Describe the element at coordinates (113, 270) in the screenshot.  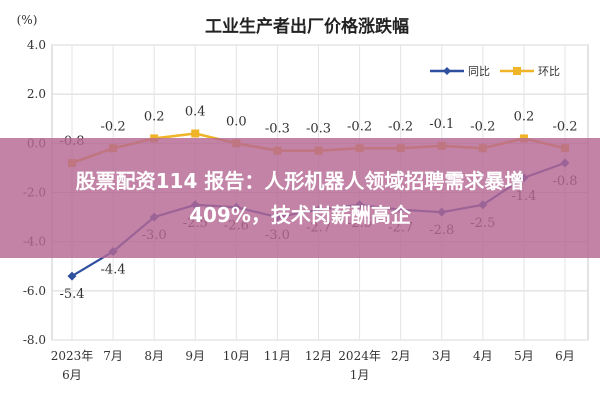
I see `data-label-yoy: -4.4` at that location.